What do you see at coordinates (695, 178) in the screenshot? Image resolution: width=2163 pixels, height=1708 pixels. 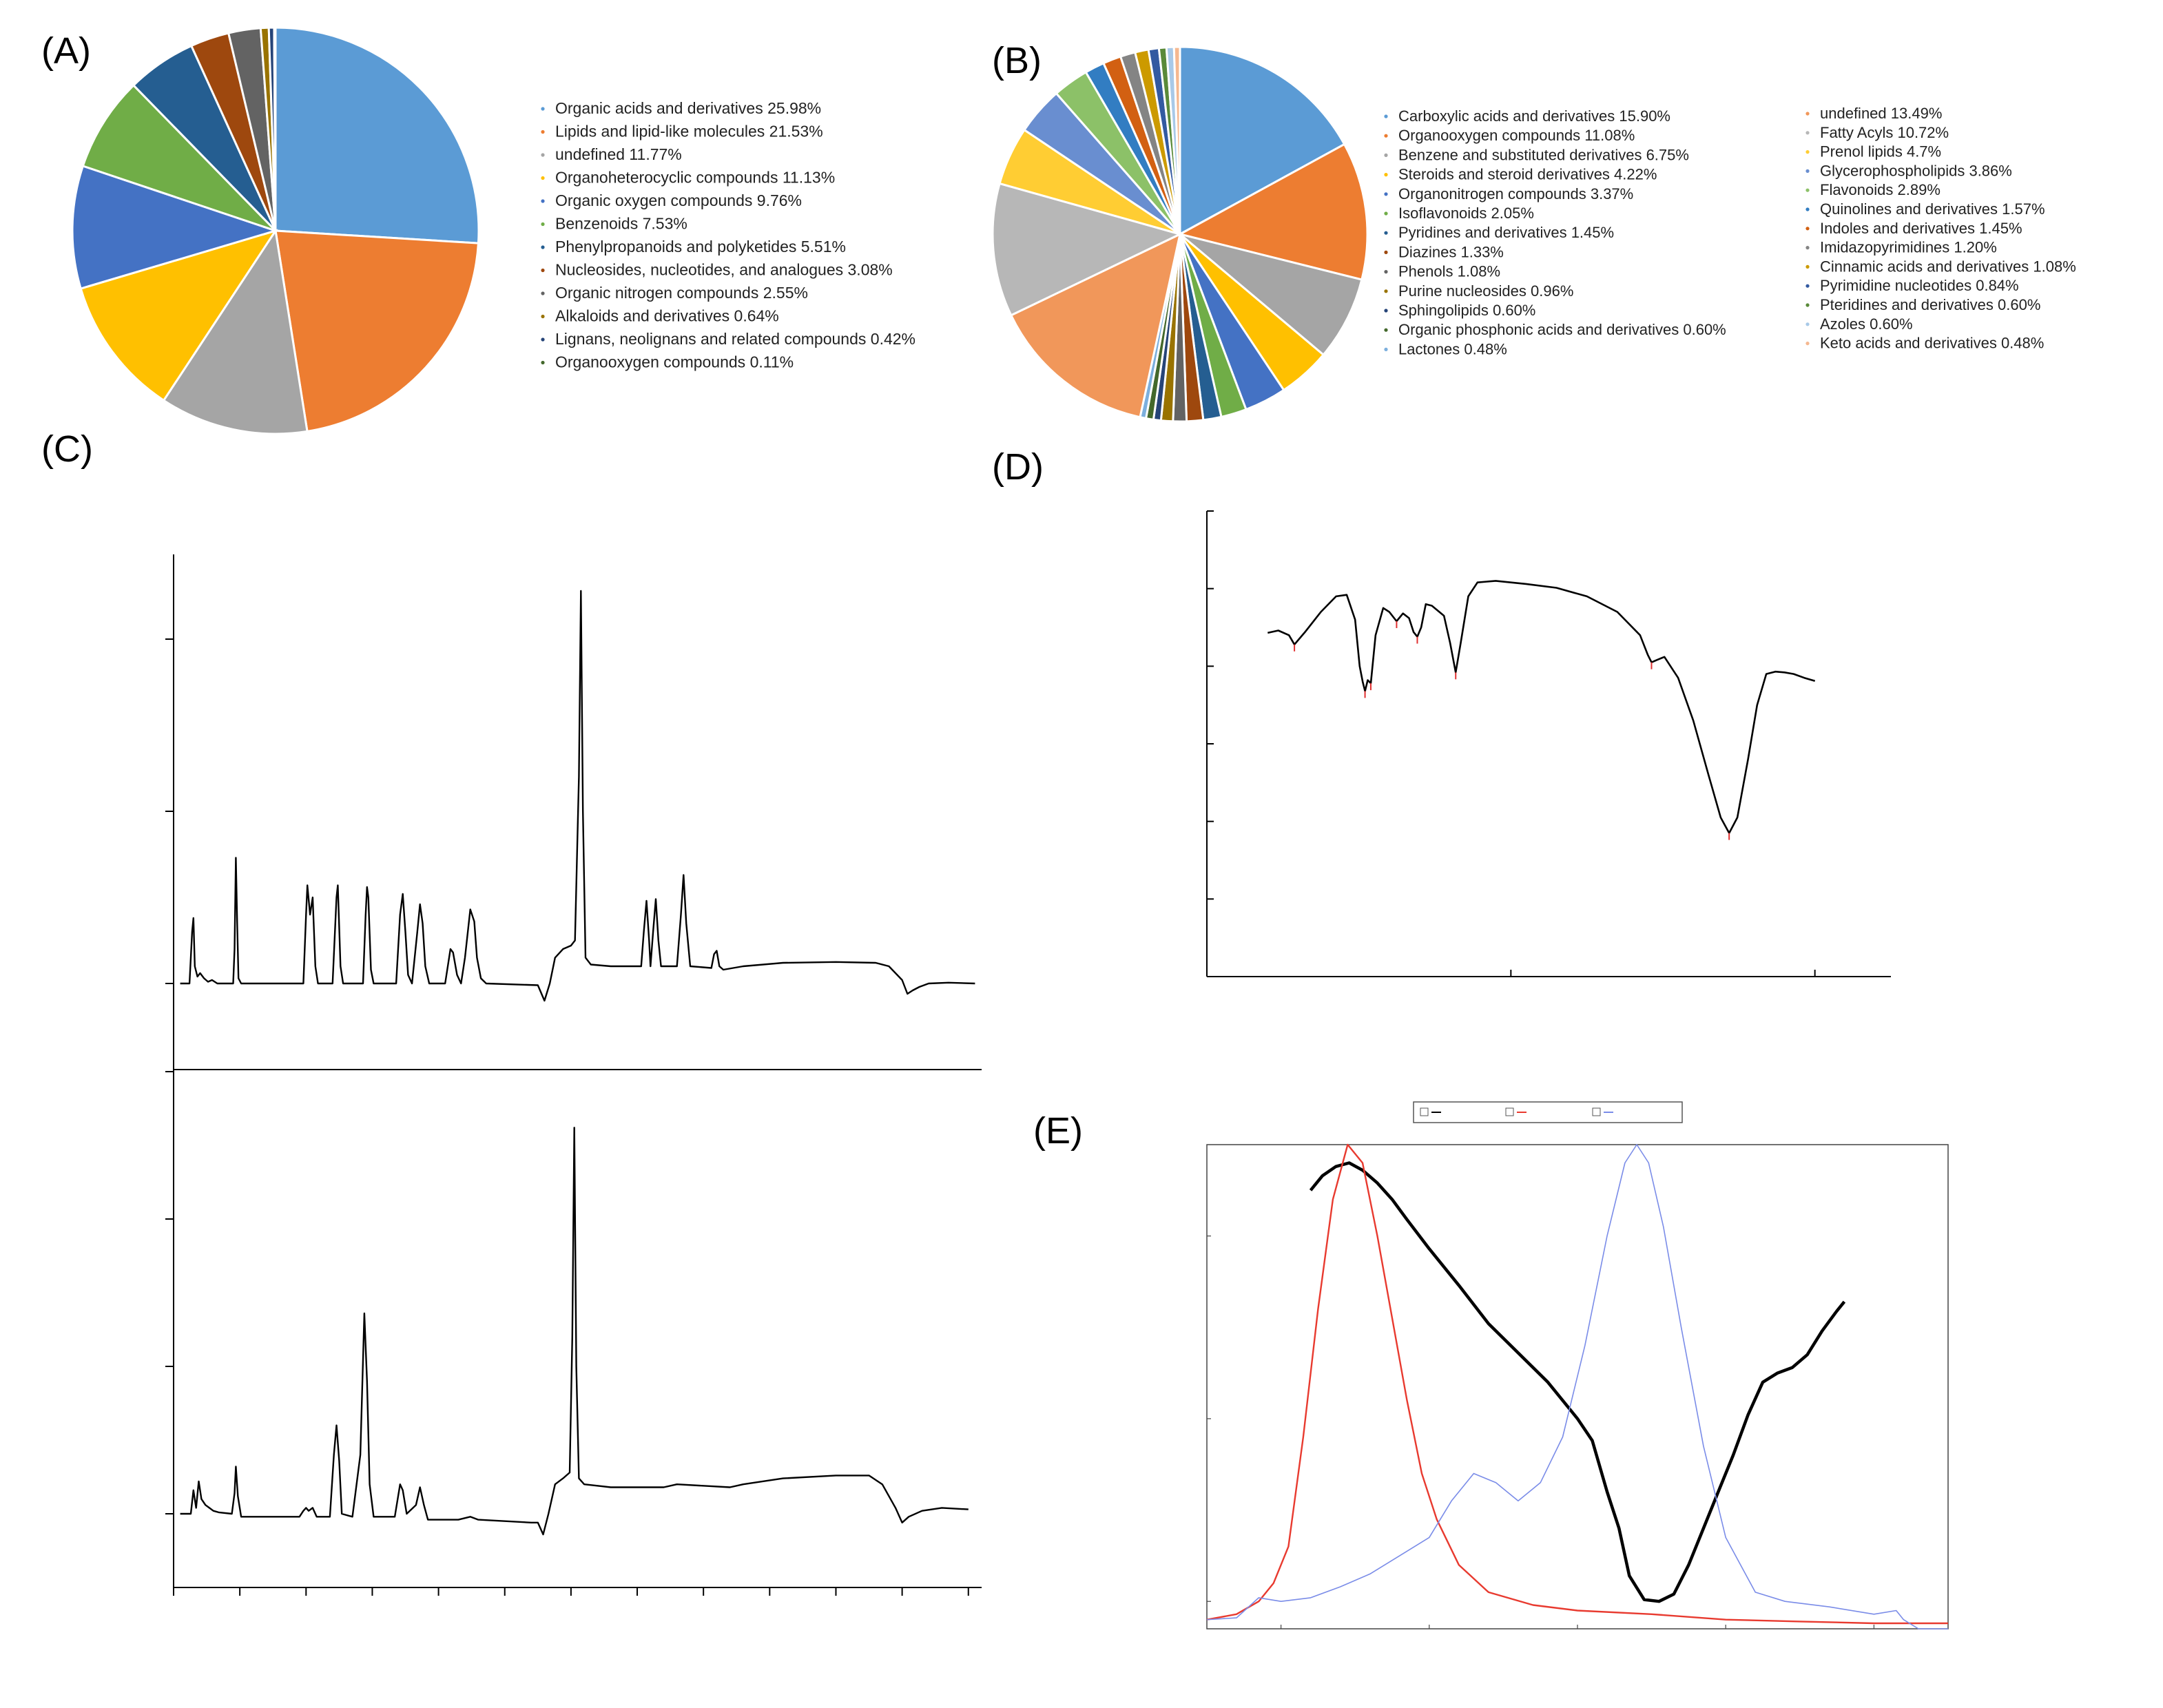 I see `legend-entry: Organoheterocyclic compounds 11.13%` at bounding box center [695, 178].